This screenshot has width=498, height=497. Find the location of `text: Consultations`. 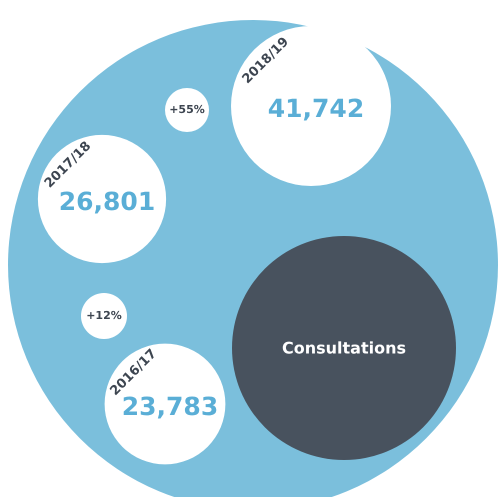

text: Consultations is located at coordinates (344, 348).